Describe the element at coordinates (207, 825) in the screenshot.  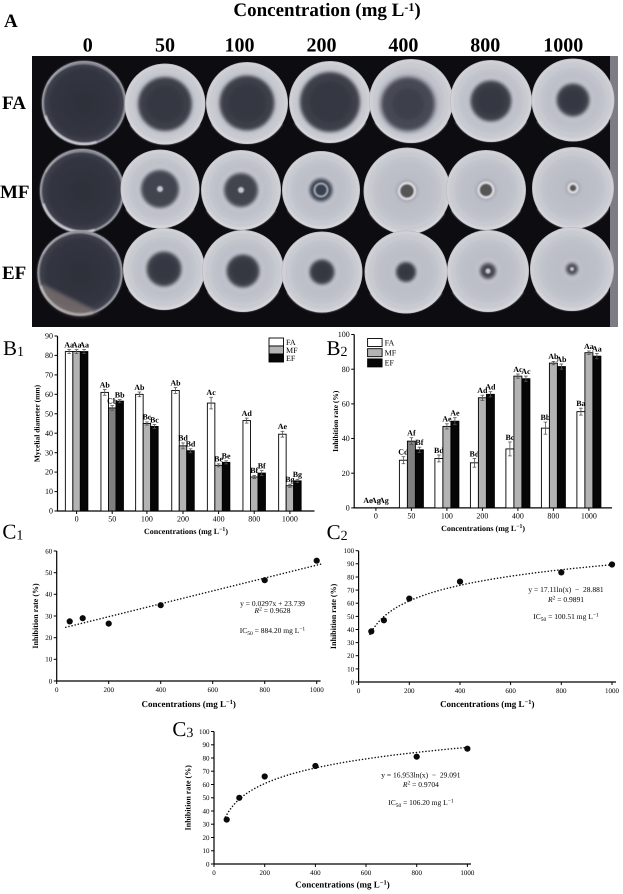
I see `svg-text: 30` at that location.